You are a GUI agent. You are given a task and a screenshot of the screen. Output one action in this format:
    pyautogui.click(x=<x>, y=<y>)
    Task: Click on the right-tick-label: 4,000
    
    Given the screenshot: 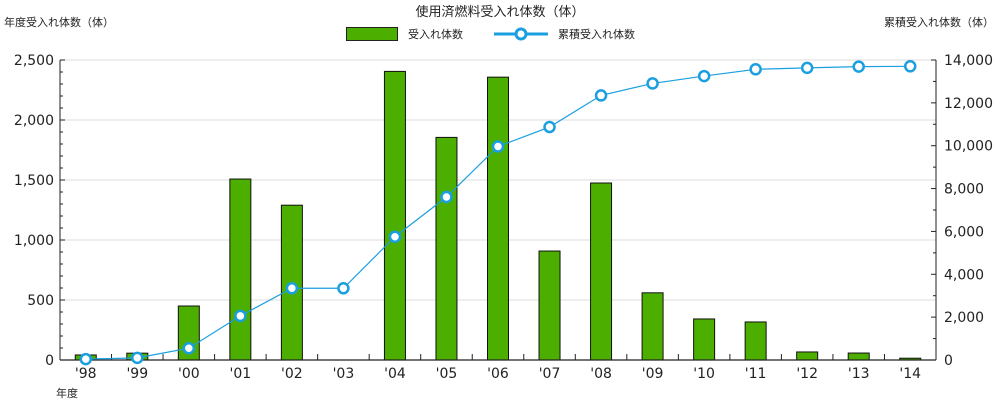 What is the action you would take?
    pyautogui.click(x=964, y=275)
    